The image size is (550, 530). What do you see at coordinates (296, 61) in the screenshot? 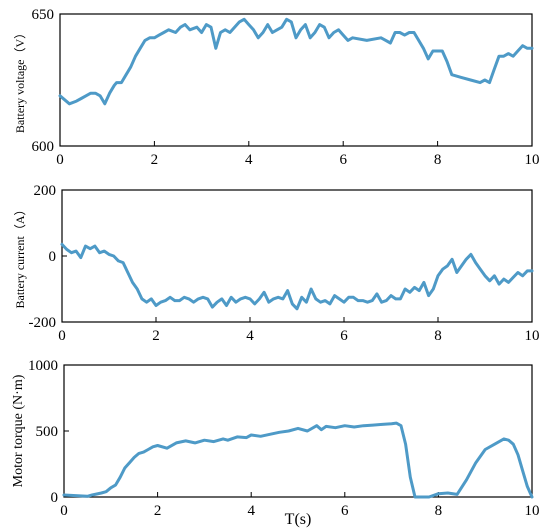
I see `series-line-voltage` at bounding box center [296, 61].